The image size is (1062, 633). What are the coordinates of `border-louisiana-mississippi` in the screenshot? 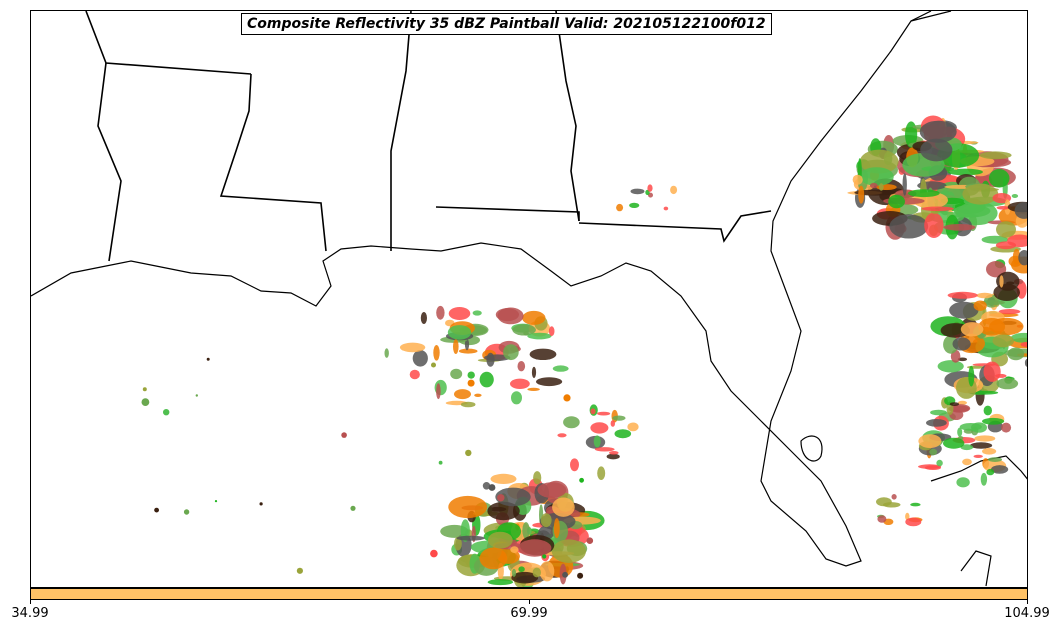 It's located at (109, 162).